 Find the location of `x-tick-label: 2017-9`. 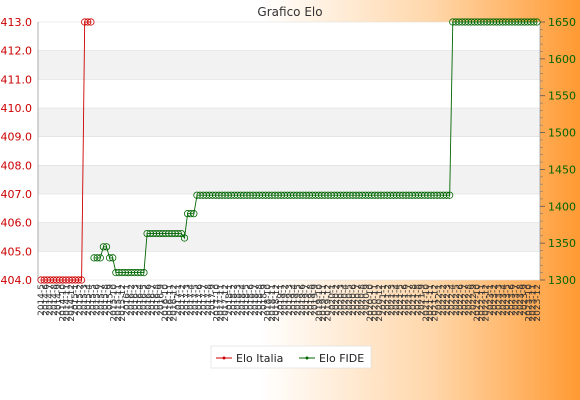

x-tick-label: 2017-9 is located at coordinates (213, 300).